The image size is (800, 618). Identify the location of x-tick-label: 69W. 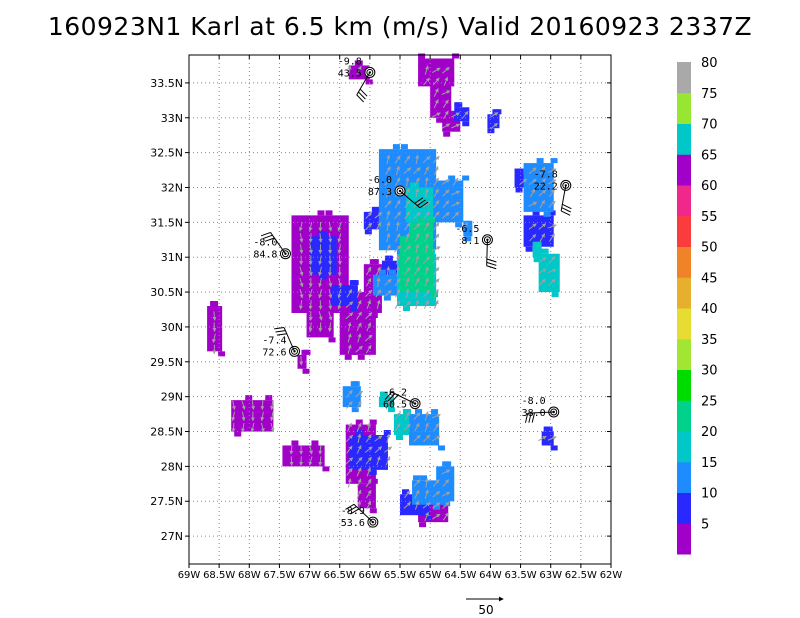
(189, 575).